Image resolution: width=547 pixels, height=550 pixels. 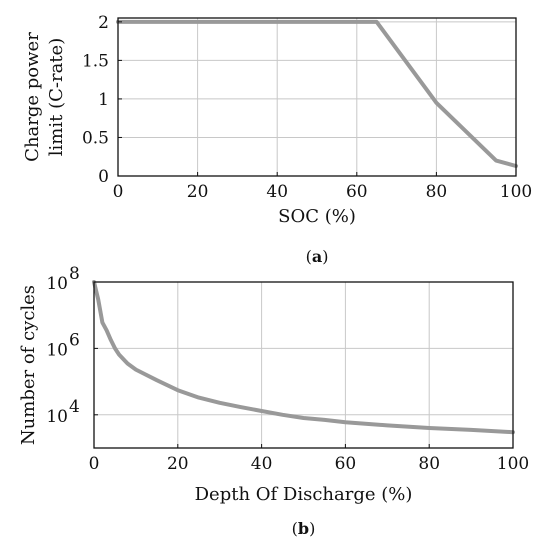 What do you see at coordinates (74, 407) in the screenshot?
I see `y-tick-exponent: 4` at bounding box center [74, 407].